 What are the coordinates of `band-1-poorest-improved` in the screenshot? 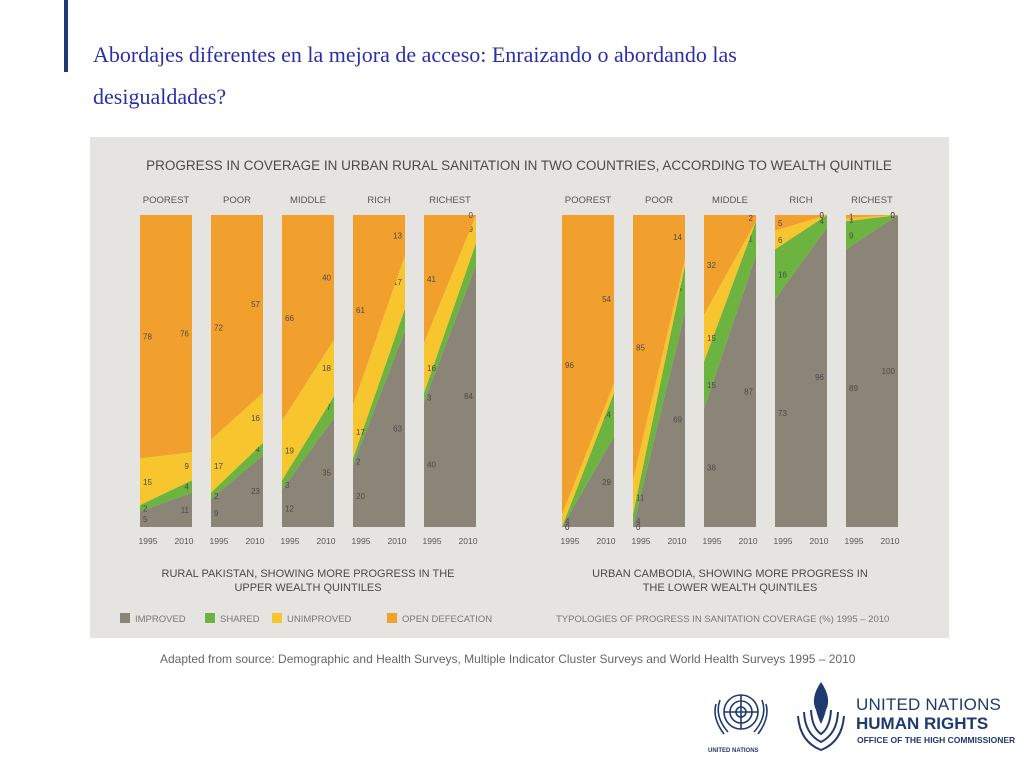 It's located at (588, 481).